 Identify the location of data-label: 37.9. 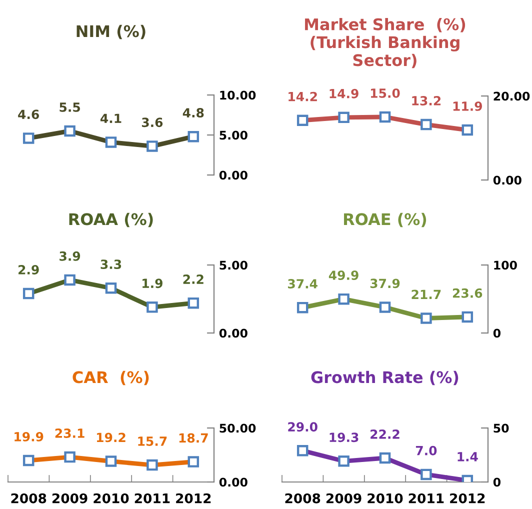
(385, 283).